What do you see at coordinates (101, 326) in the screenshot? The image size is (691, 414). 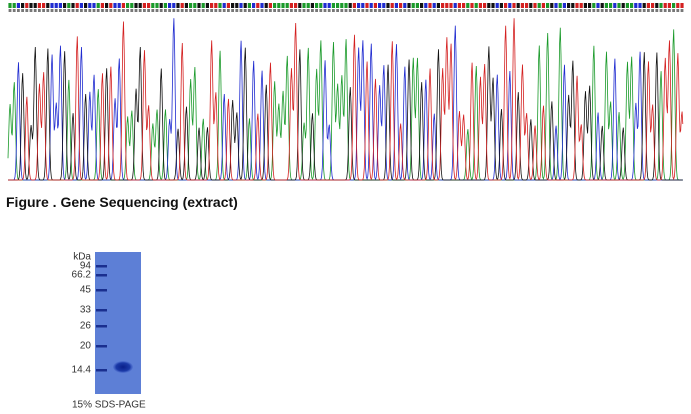 I see `ladder-band` at bounding box center [101, 326].